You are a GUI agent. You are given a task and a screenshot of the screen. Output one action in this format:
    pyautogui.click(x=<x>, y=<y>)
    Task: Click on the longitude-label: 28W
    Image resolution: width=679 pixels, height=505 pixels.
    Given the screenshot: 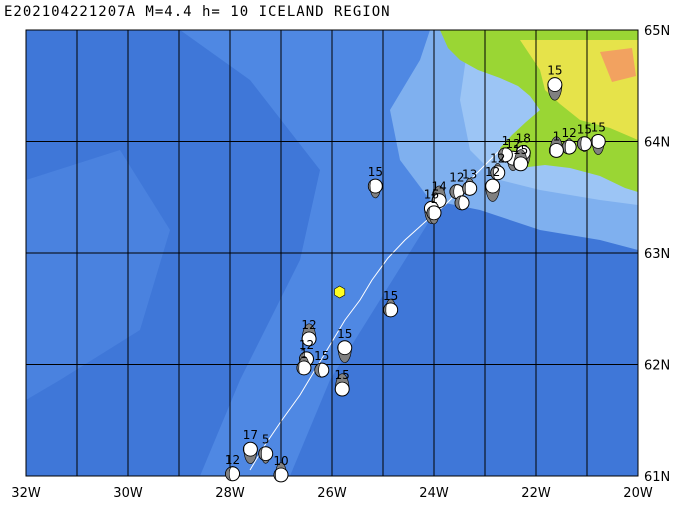 What is the action you would take?
    pyautogui.click(x=230, y=493)
    